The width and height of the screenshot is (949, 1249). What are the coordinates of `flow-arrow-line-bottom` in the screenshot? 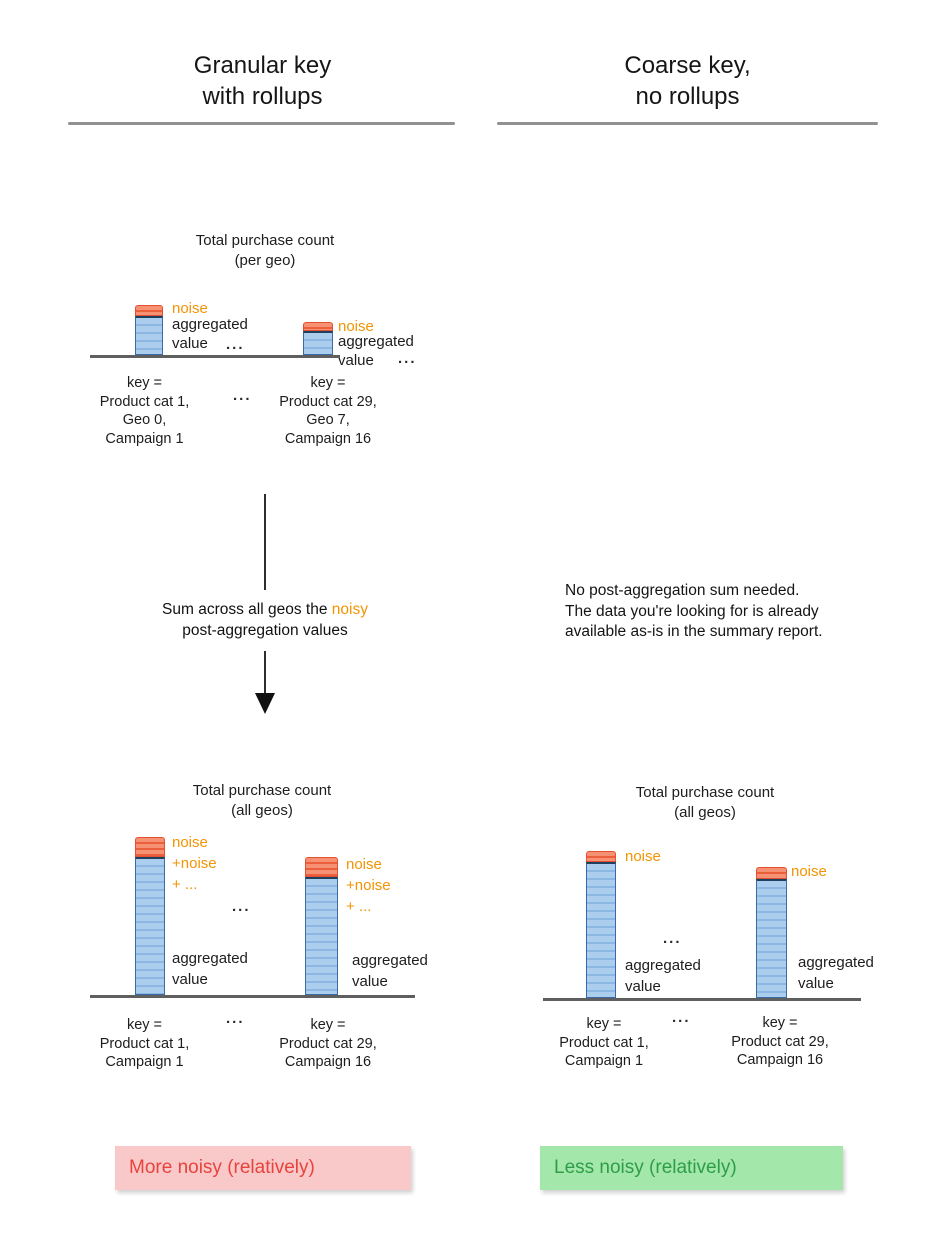 It's located at (265, 672).